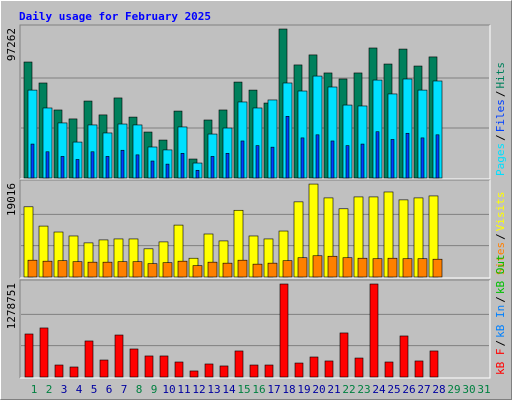 This screenshot has height=400, width=512. Describe the element at coordinates (213, 389) in the screenshot. I see `x-tick-label: 13` at that location.